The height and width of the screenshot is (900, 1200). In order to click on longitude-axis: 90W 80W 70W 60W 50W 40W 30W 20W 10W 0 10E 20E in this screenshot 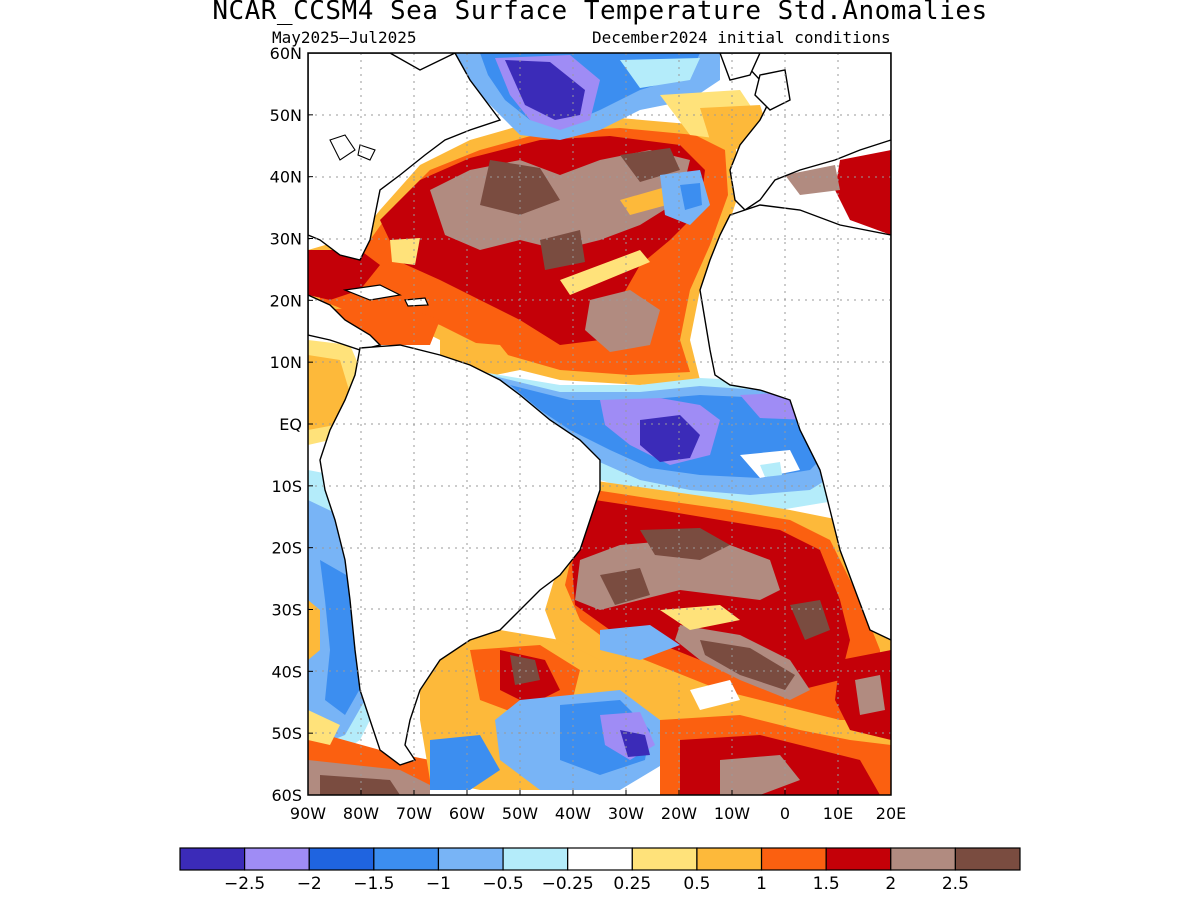, I will do `click(598, 806)`.